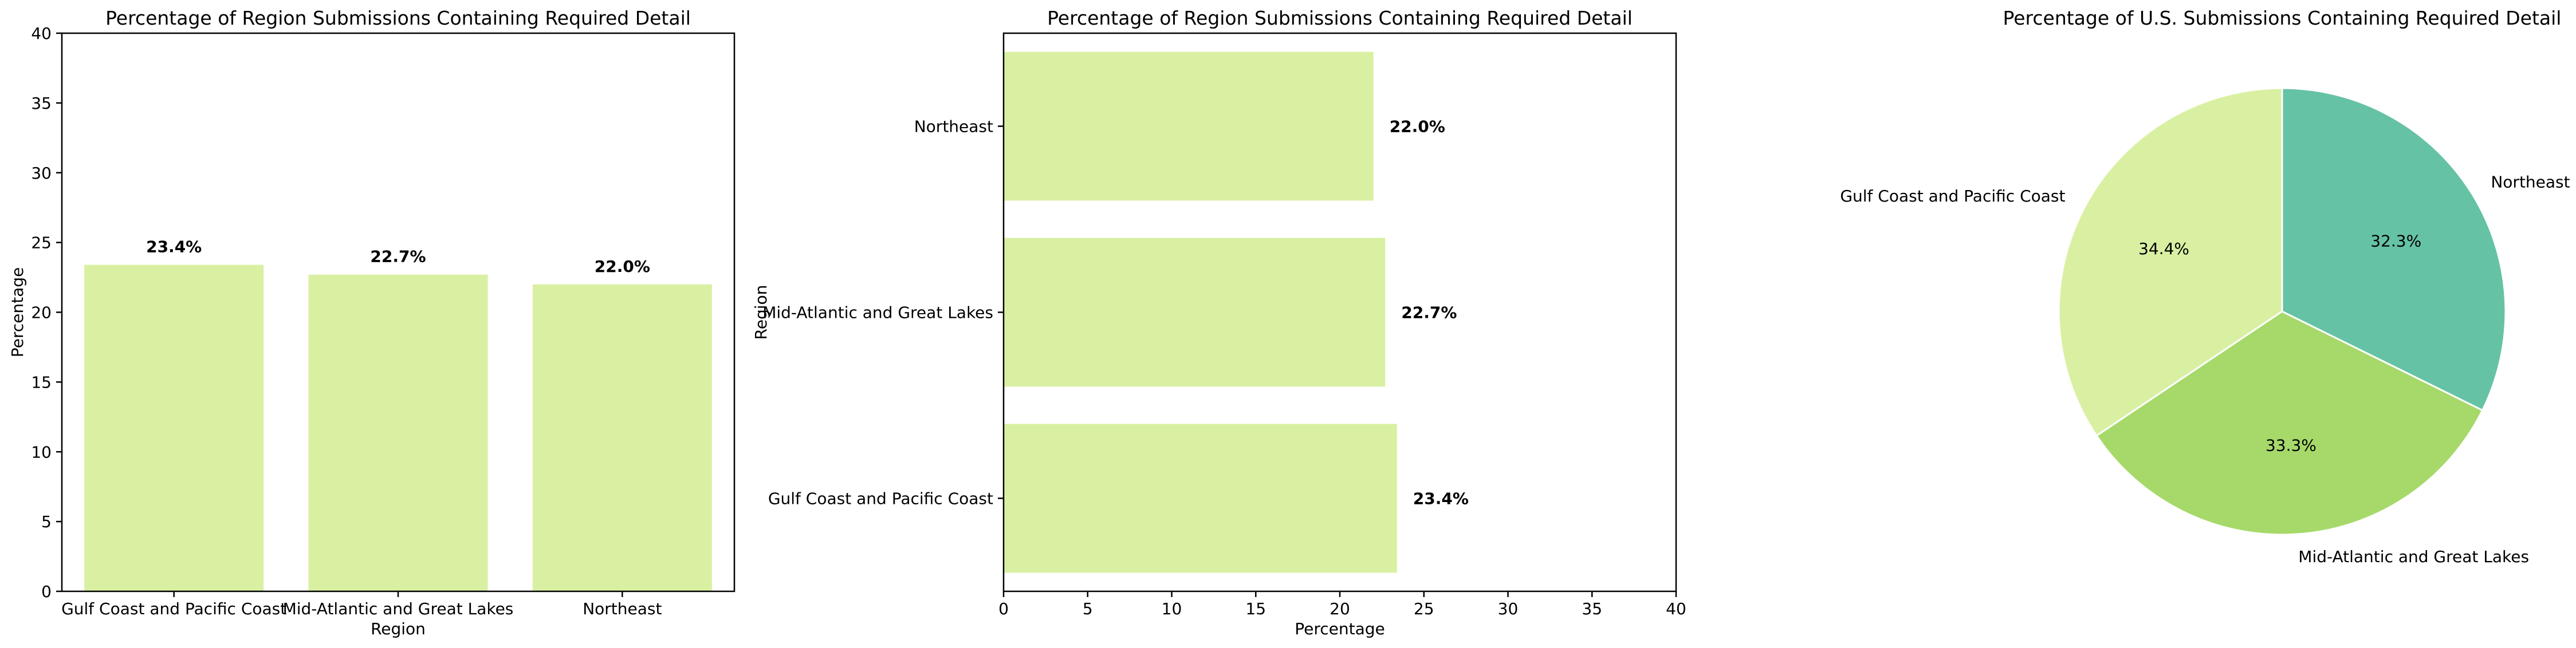  What do you see at coordinates (46, 591) in the screenshot?
I see `y-tick-label: 0` at bounding box center [46, 591].